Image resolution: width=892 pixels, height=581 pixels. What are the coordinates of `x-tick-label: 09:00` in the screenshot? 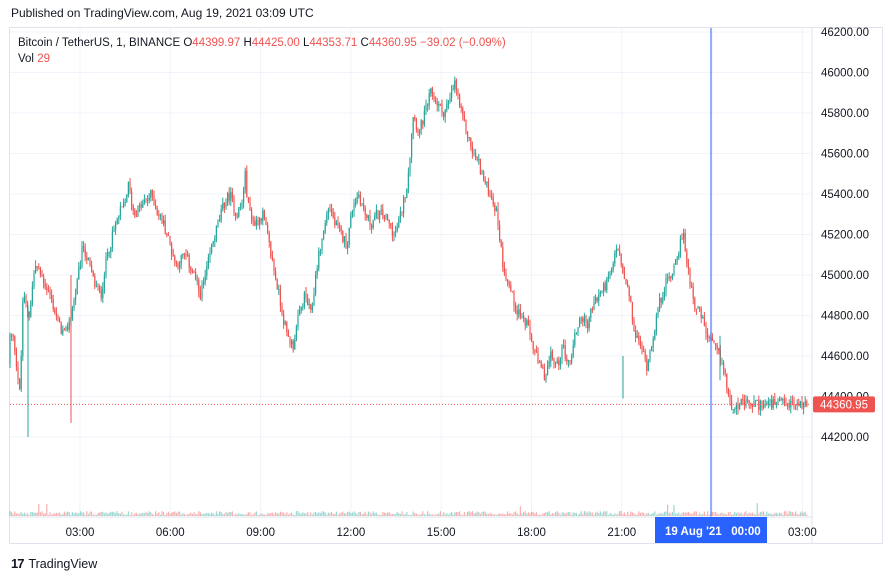 It's located at (260, 533).